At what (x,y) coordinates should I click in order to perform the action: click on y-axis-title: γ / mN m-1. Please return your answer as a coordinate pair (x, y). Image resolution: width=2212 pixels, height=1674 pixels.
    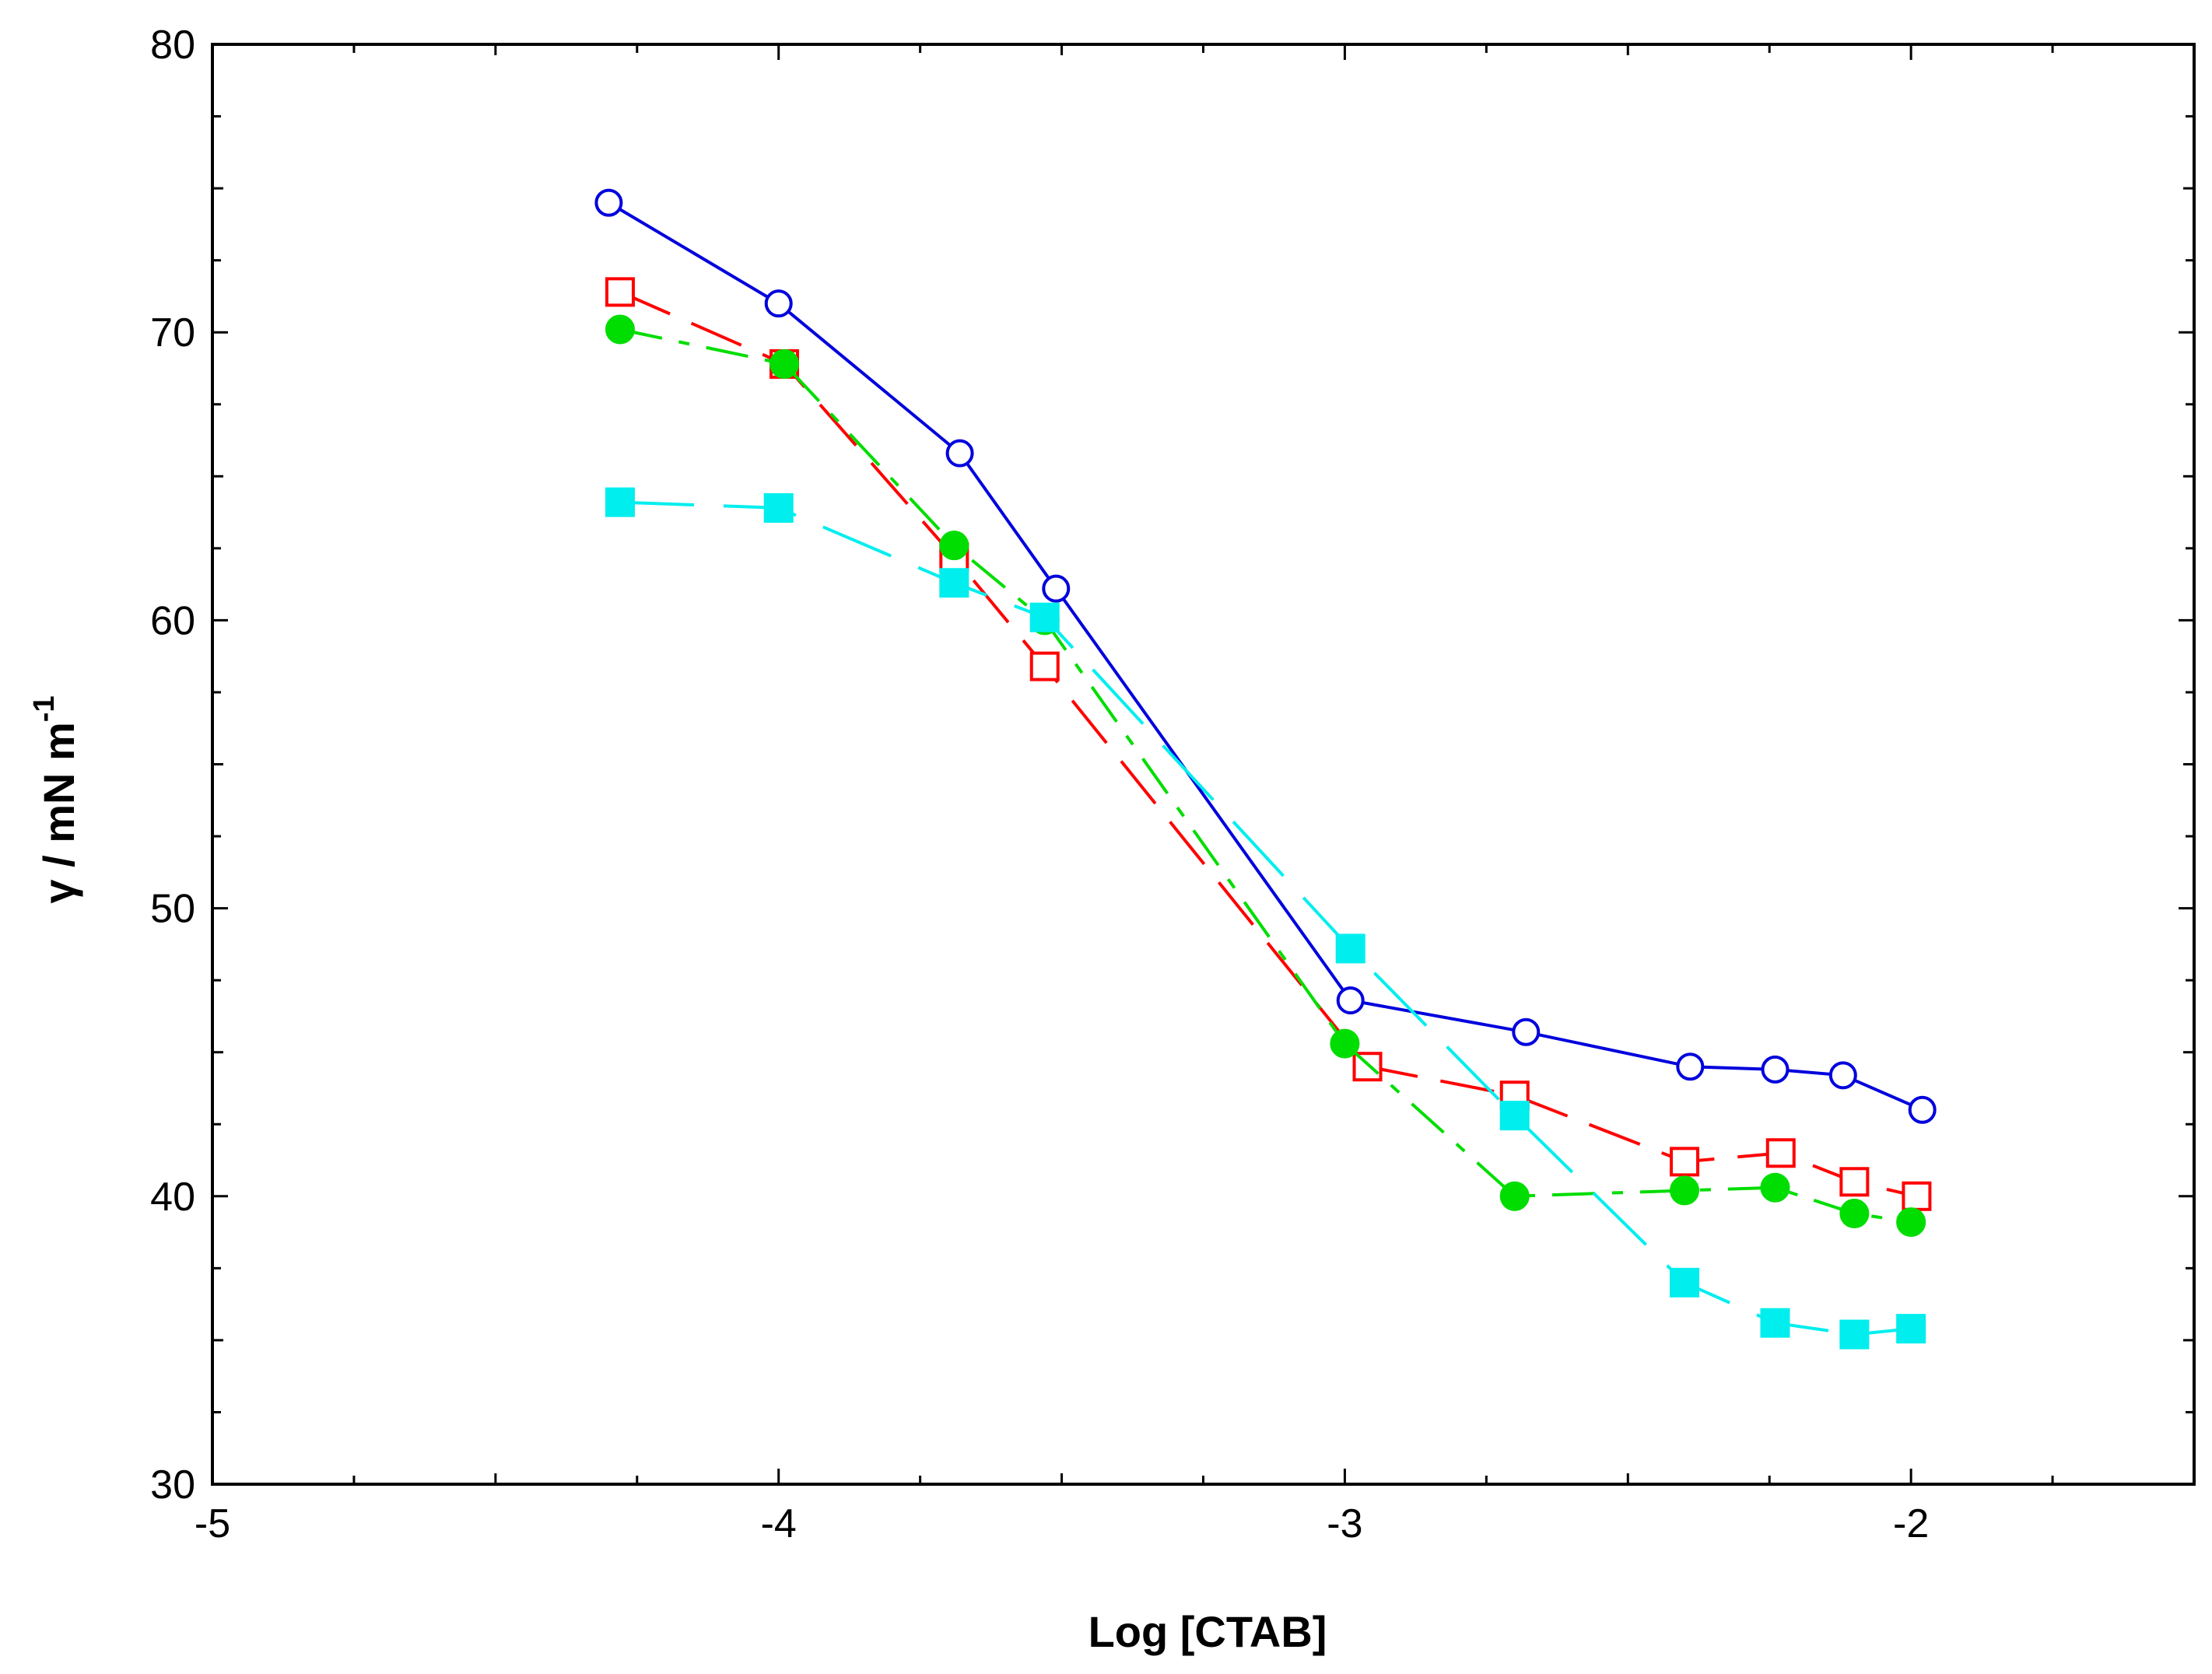
    Looking at the image, I should click on (56, 799).